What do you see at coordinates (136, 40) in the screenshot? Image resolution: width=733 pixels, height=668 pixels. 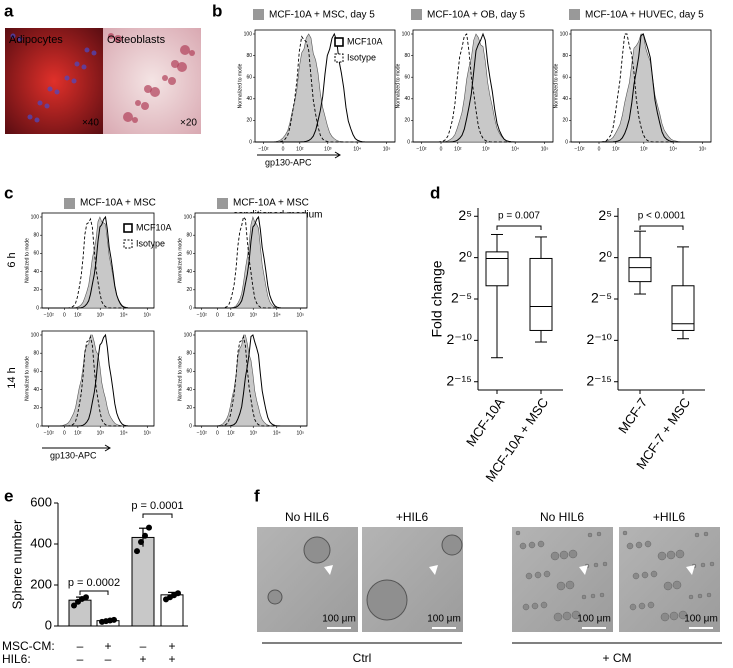 I see `image-label: Osteoblasts` at bounding box center [136, 40].